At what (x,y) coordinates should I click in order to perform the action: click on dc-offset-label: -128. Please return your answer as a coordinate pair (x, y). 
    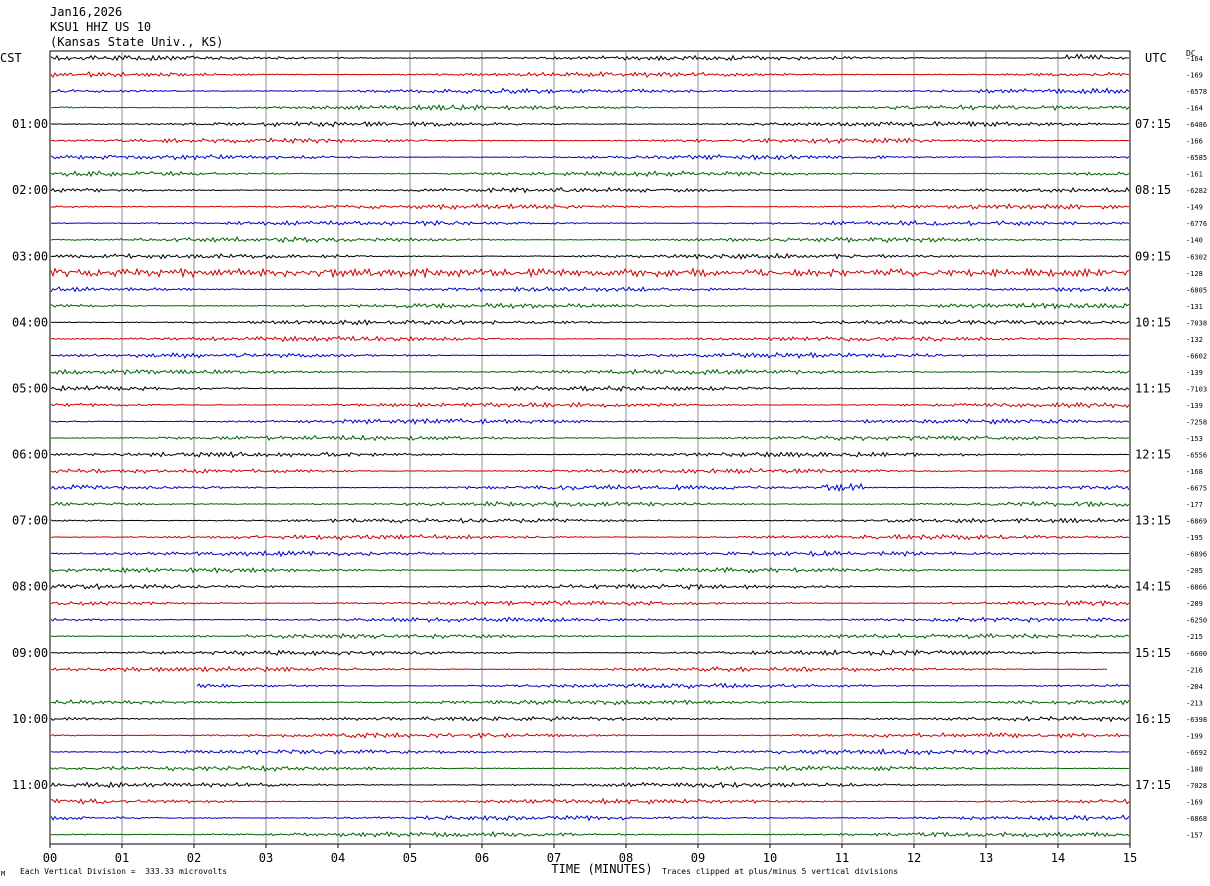
    Looking at the image, I should click on (1194, 274).